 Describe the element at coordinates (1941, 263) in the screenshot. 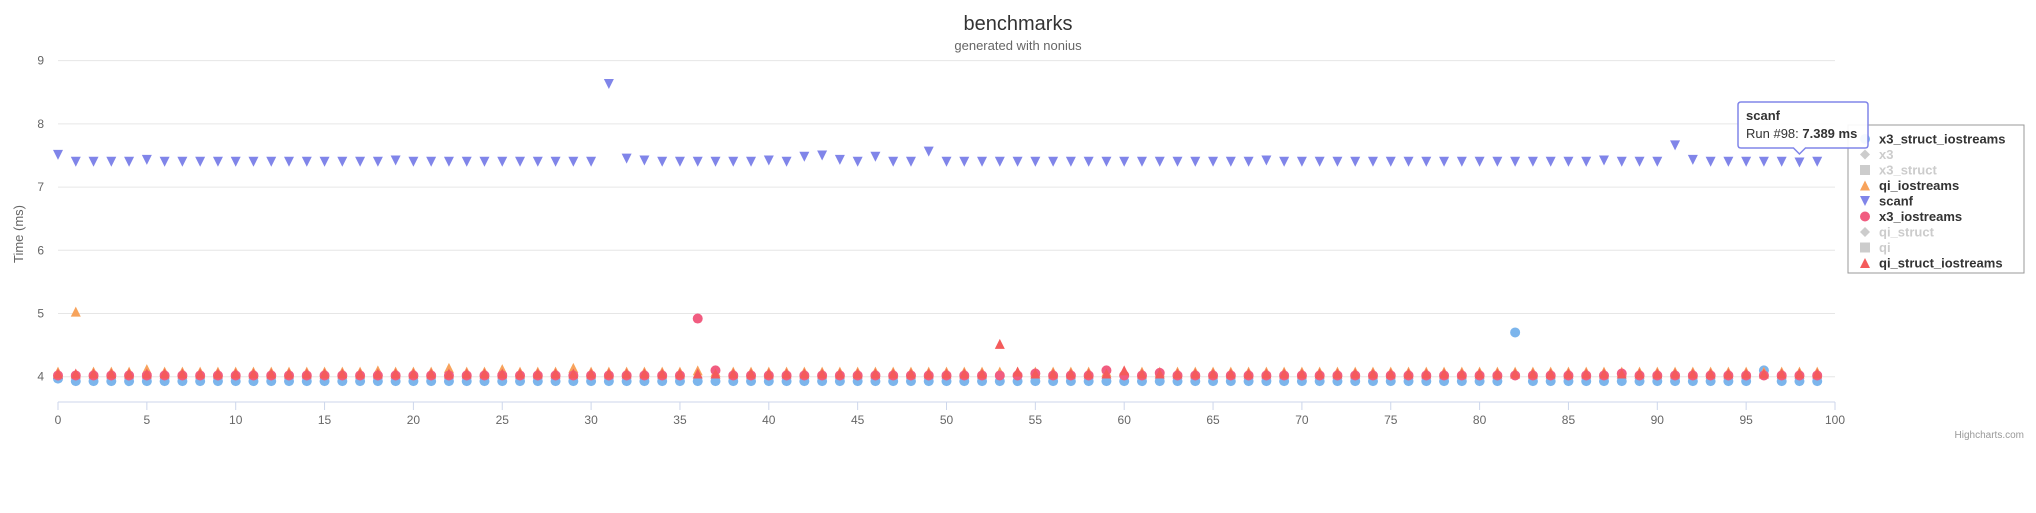

I see `legend-label: qi_struct_iostreams` at that location.